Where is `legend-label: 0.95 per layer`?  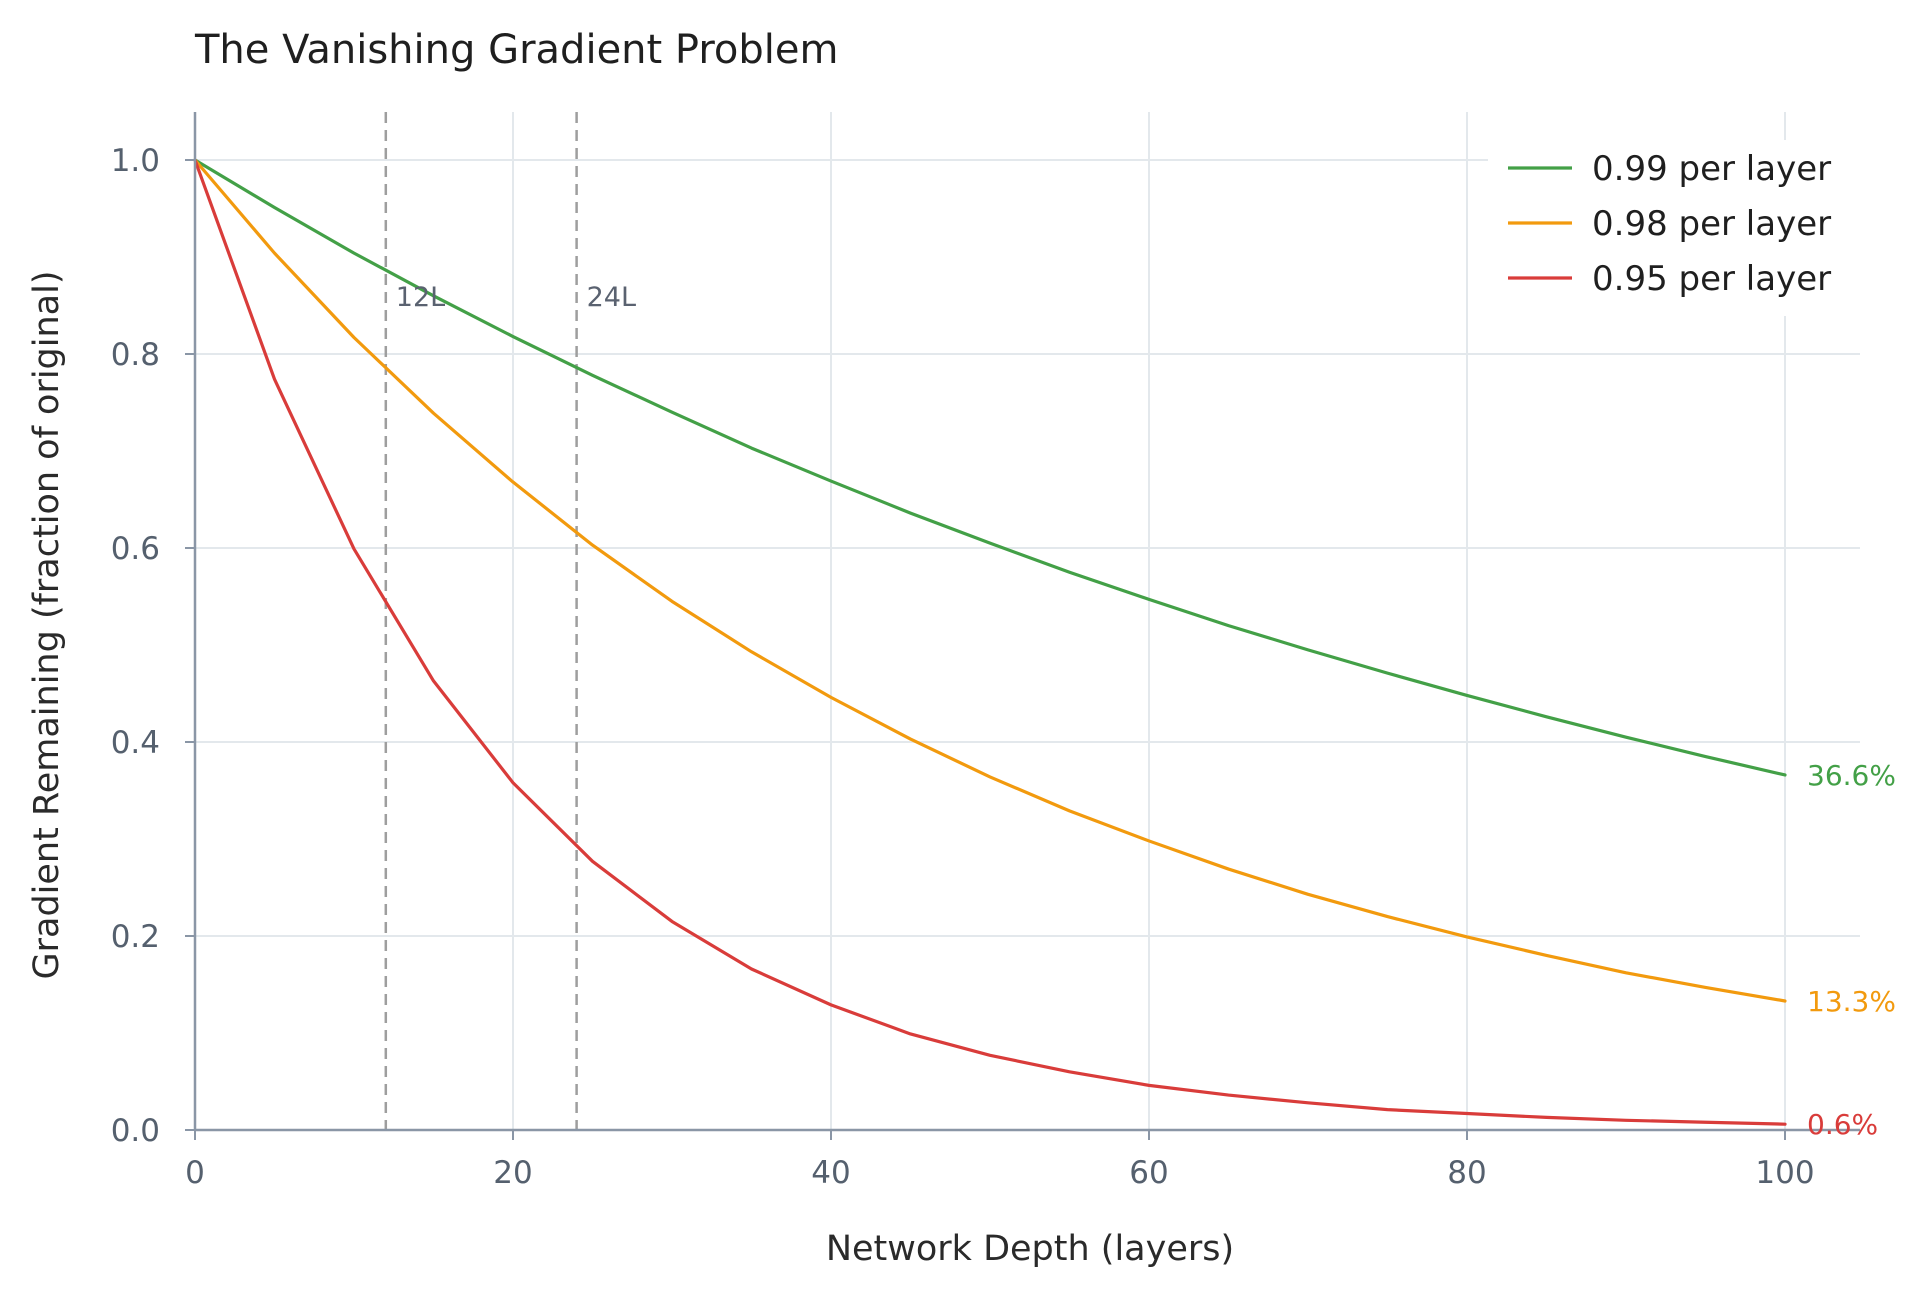 legend-label: 0.95 per layer is located at coordinates (1711, 279).